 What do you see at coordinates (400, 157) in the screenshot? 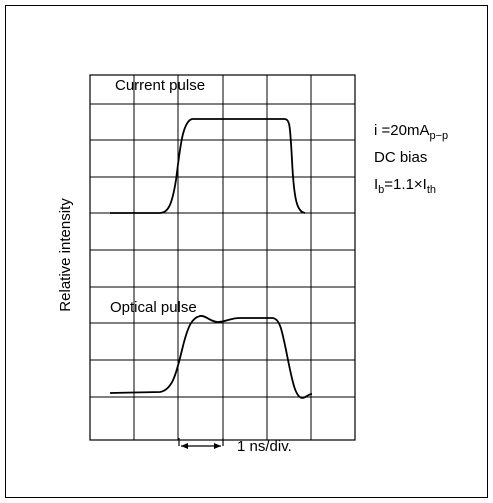
I see `bias-title: DC bias` at bounding box center [400, 157].